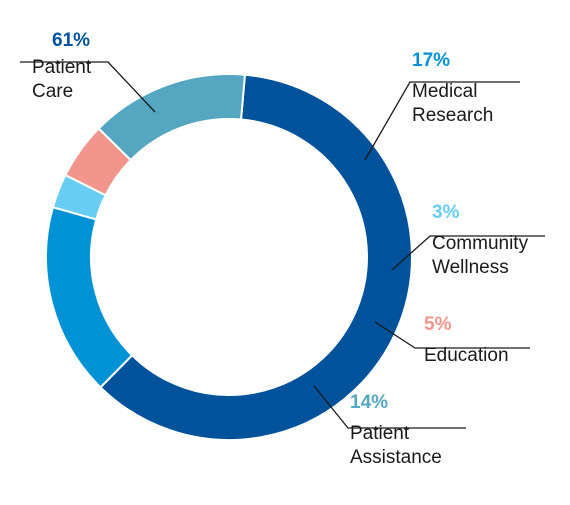 The image size is (570, 505). Describe the element at coordinates (89, 297) in the screenshot. I see `slice-medical-research` at that location.